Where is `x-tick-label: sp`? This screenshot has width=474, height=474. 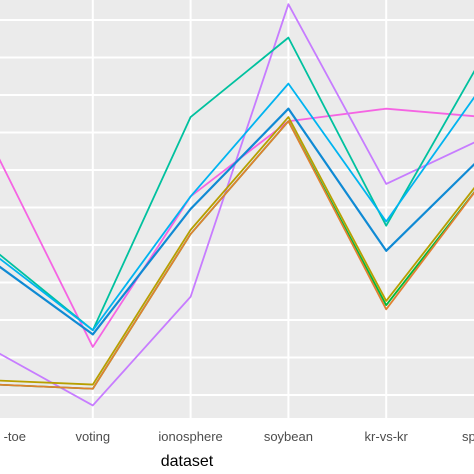 x-tick-label: sp is located at coordinates (468, 436).